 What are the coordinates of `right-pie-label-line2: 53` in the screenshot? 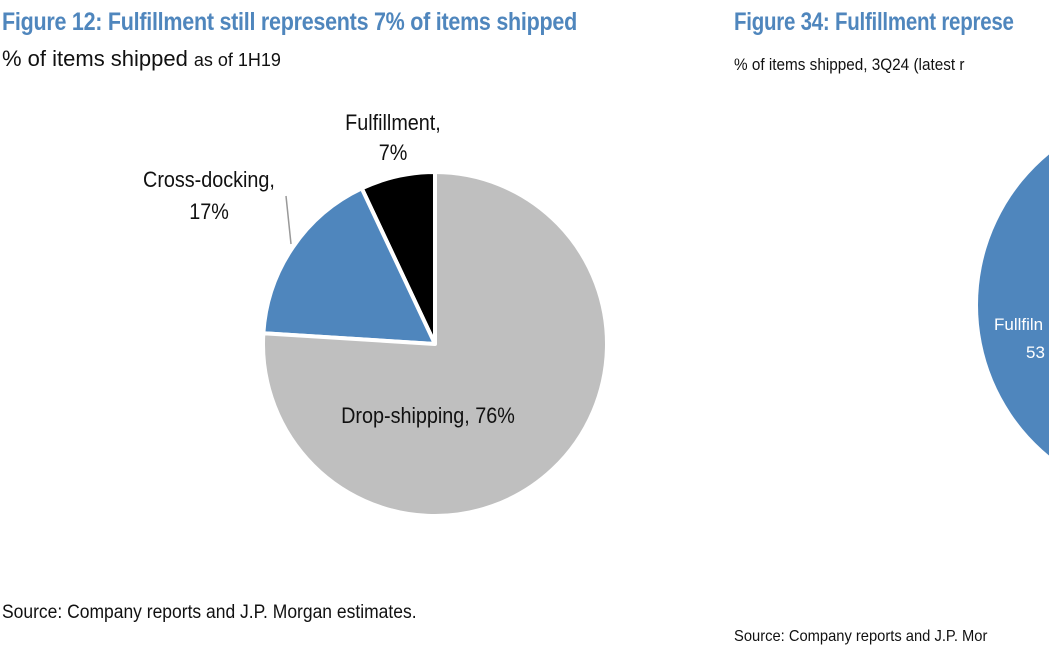 It's located at (1035, 352).